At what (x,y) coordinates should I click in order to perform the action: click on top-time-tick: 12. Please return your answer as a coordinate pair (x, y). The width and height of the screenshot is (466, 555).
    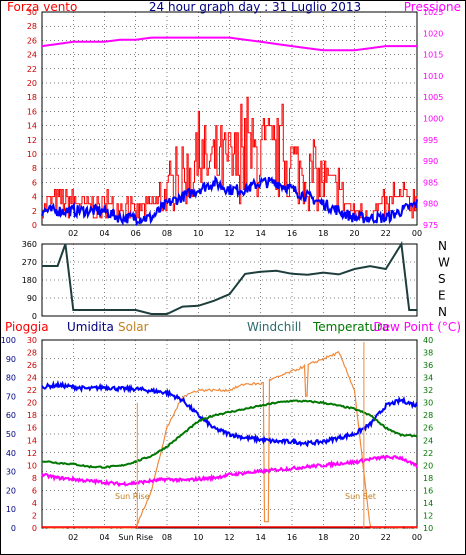
    Looking at the image, I should click on (229, 233).